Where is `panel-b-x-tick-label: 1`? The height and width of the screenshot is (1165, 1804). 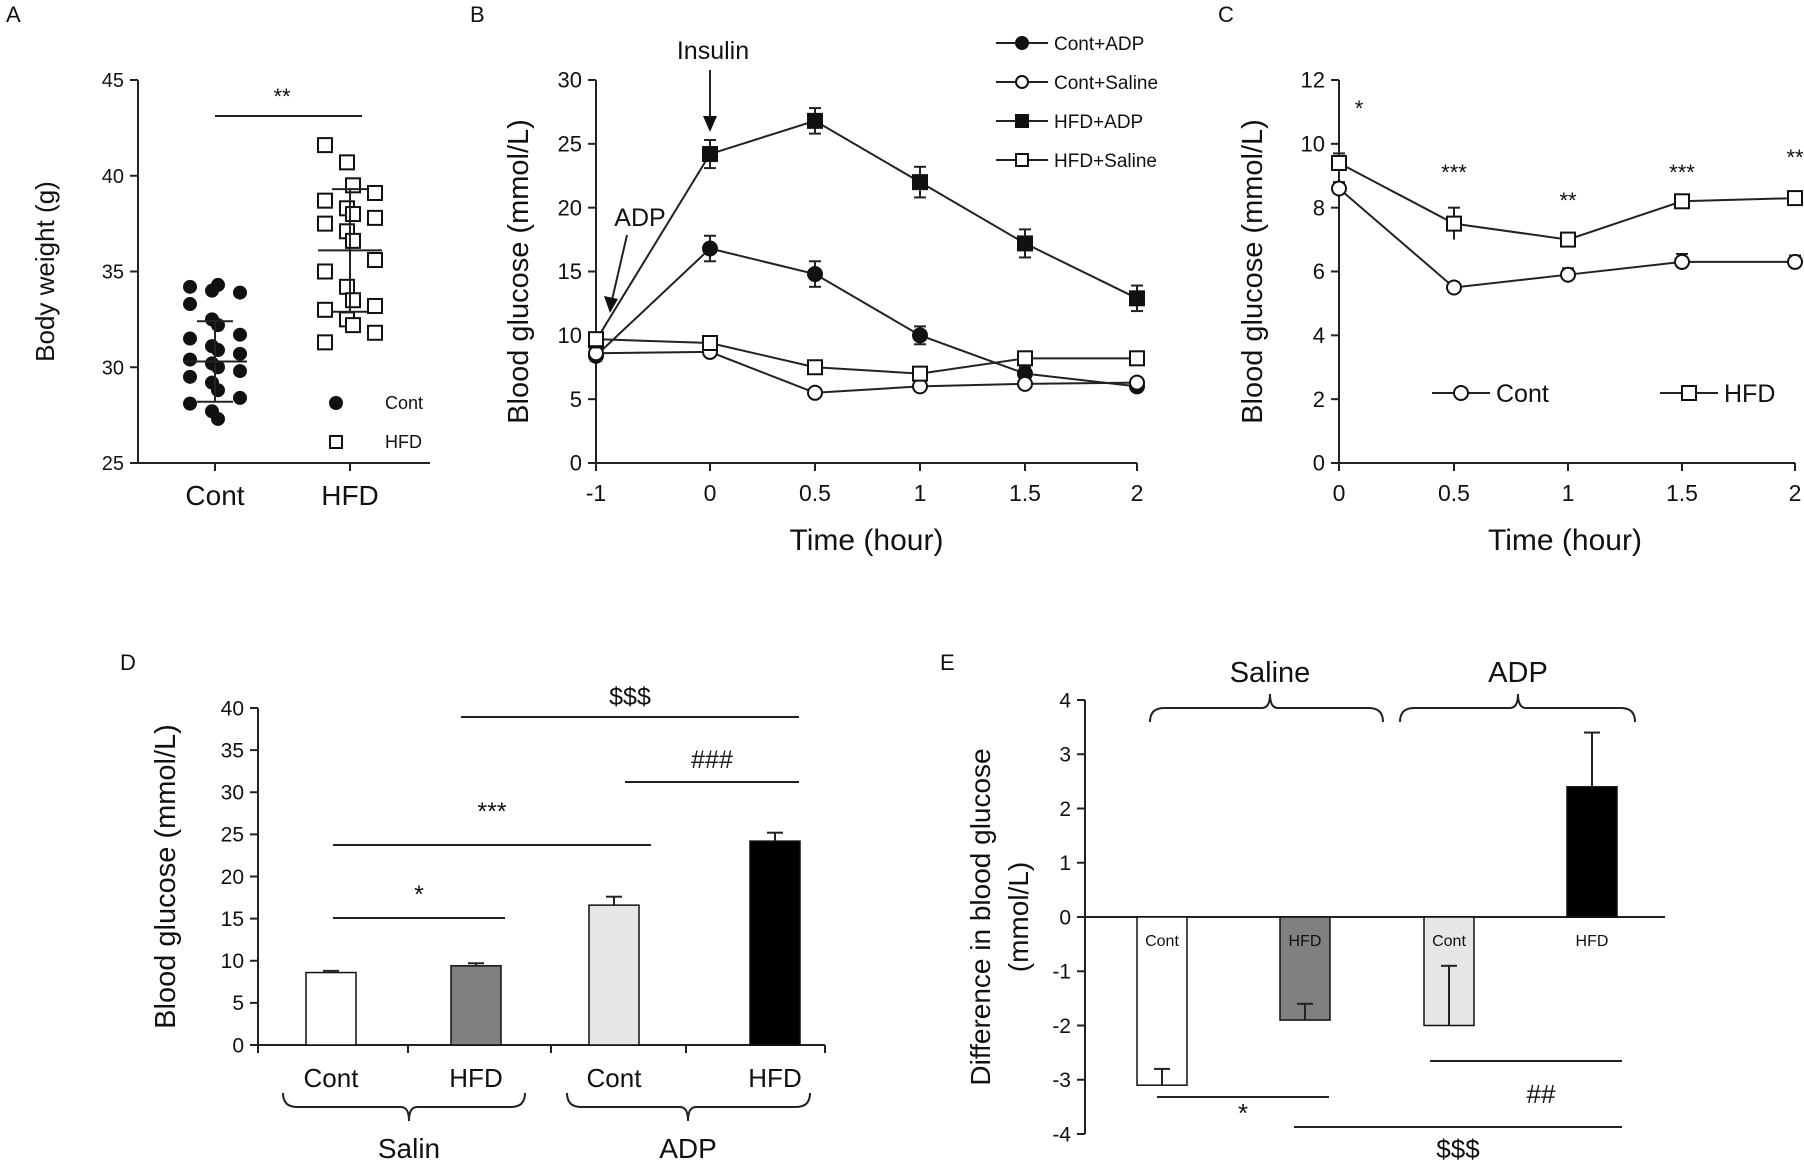
panel-b-x-tick-label: 1 is located at coordinates (920, 493).